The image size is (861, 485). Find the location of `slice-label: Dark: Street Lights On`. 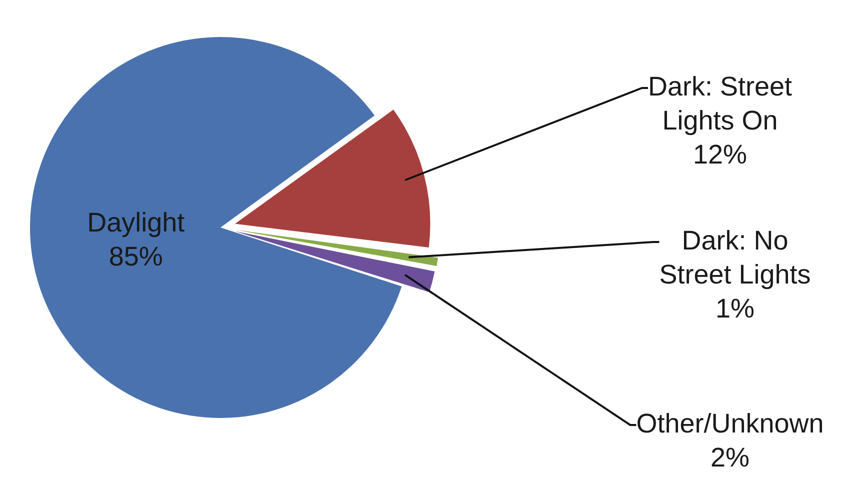

slice-label: Dark: Street Lights On is located at coordinates (720, 103).